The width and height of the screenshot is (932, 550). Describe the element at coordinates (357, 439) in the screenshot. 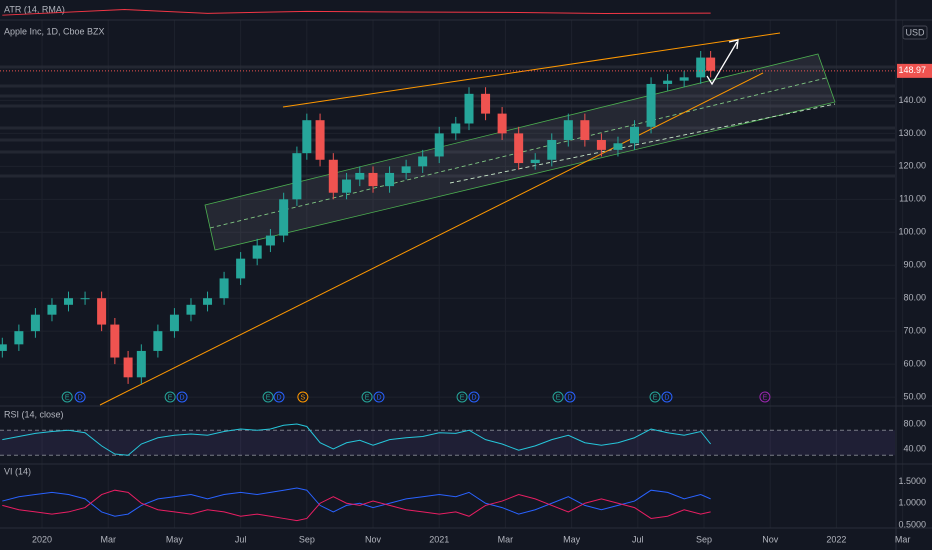

I see `rsi-line` at that location.